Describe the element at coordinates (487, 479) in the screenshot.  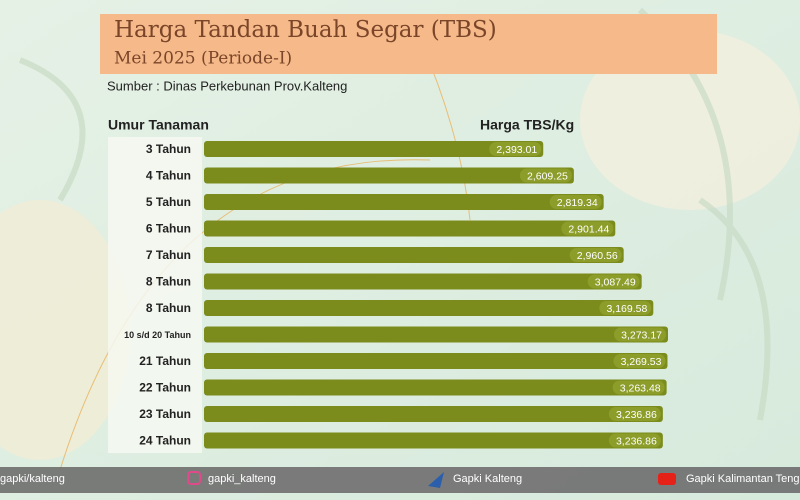
I see `footer-text: Gapki Kalteng` at that location.